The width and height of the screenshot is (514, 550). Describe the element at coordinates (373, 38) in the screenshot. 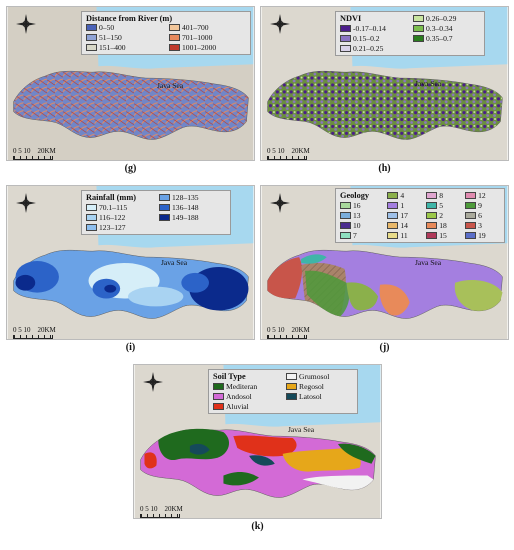

I see `legend-entry: 0.15–0.2` at that location.